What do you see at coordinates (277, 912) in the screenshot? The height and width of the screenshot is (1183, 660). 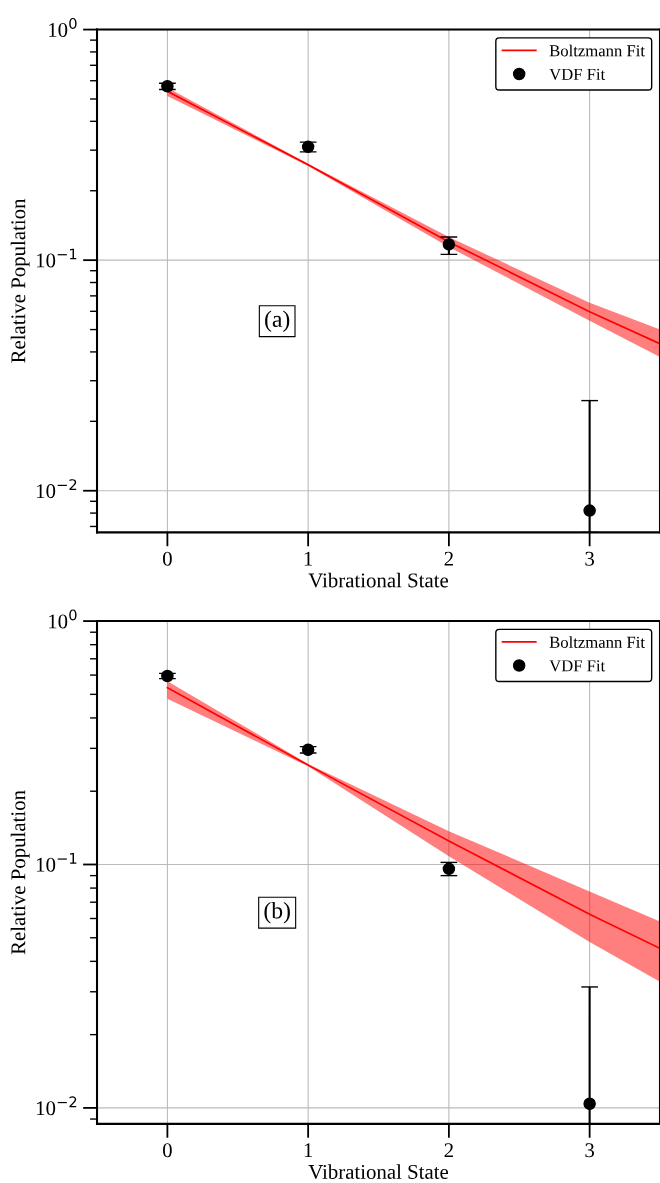 I see `annotation: (b)` at bounding box center [277, 912].